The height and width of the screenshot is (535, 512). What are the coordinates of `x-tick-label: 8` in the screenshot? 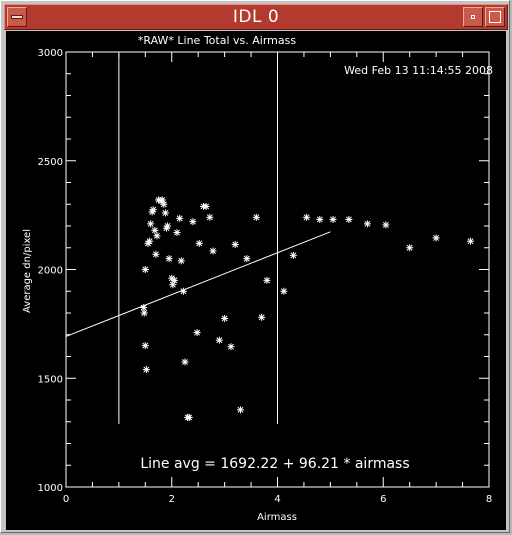 It's located at (489, 499).